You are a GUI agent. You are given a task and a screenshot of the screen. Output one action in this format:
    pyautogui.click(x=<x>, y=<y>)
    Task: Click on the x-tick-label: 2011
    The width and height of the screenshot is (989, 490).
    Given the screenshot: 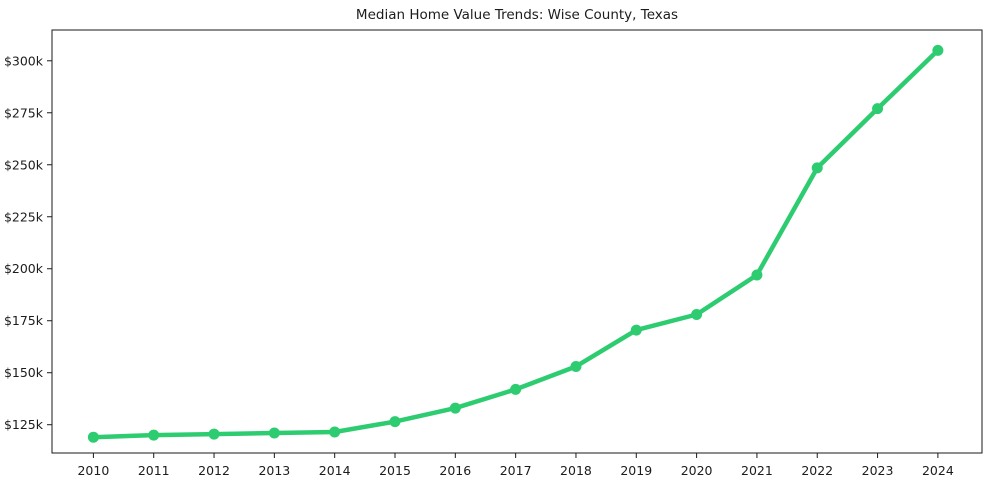 What is the action you would take?
    pyautogui.click(x=154, y=470)
    